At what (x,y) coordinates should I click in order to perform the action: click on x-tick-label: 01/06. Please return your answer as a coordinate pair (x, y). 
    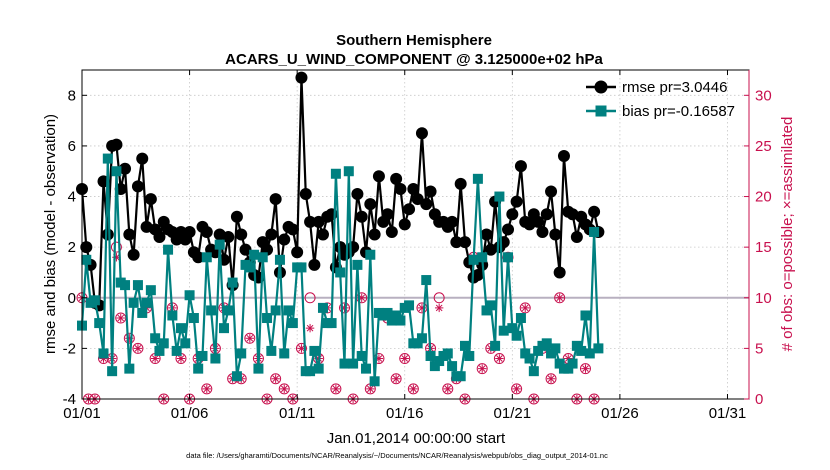
    Looking at the image, I should click on (190, 413).